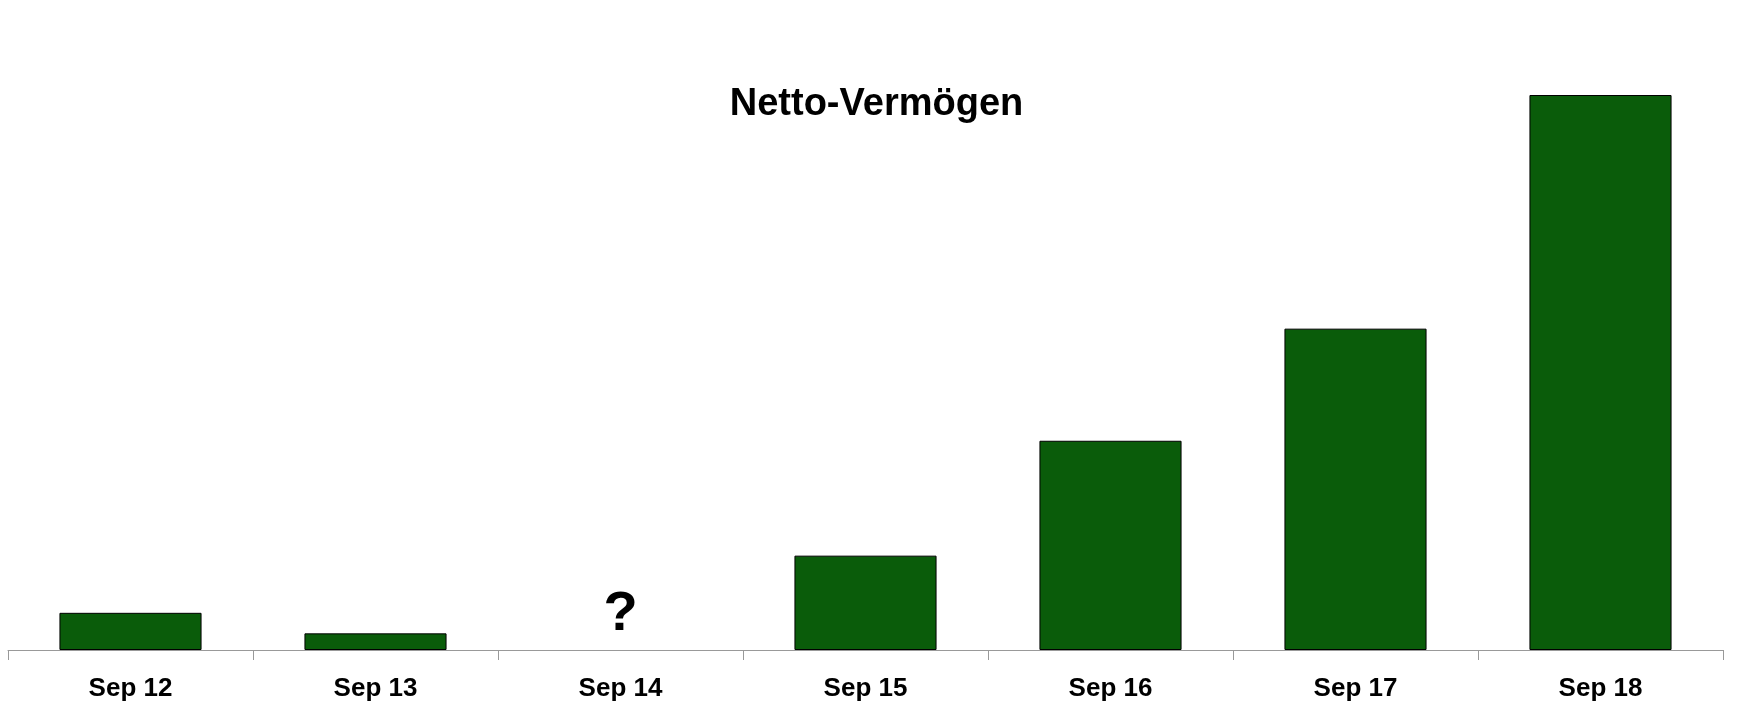  What do you see at coordinates (1110, 687) in the screenshot?
I see `x-tick-label: Sep 16` at bounding box center [1110, 687].